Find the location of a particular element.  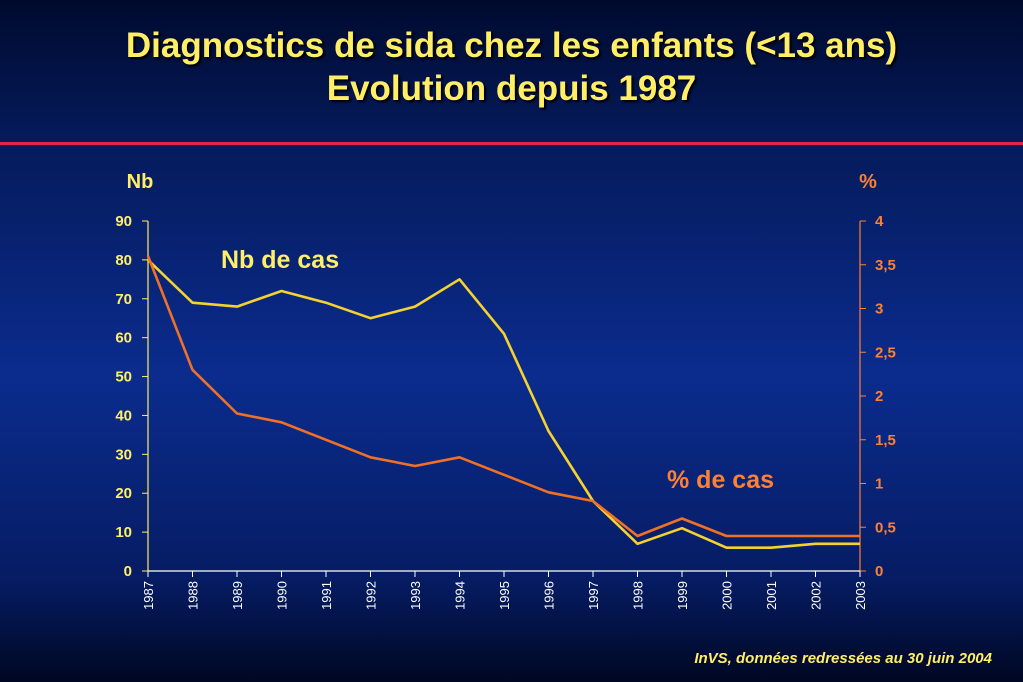

y-right-tick-label: 3,5 is located at coordinates (885, 265).